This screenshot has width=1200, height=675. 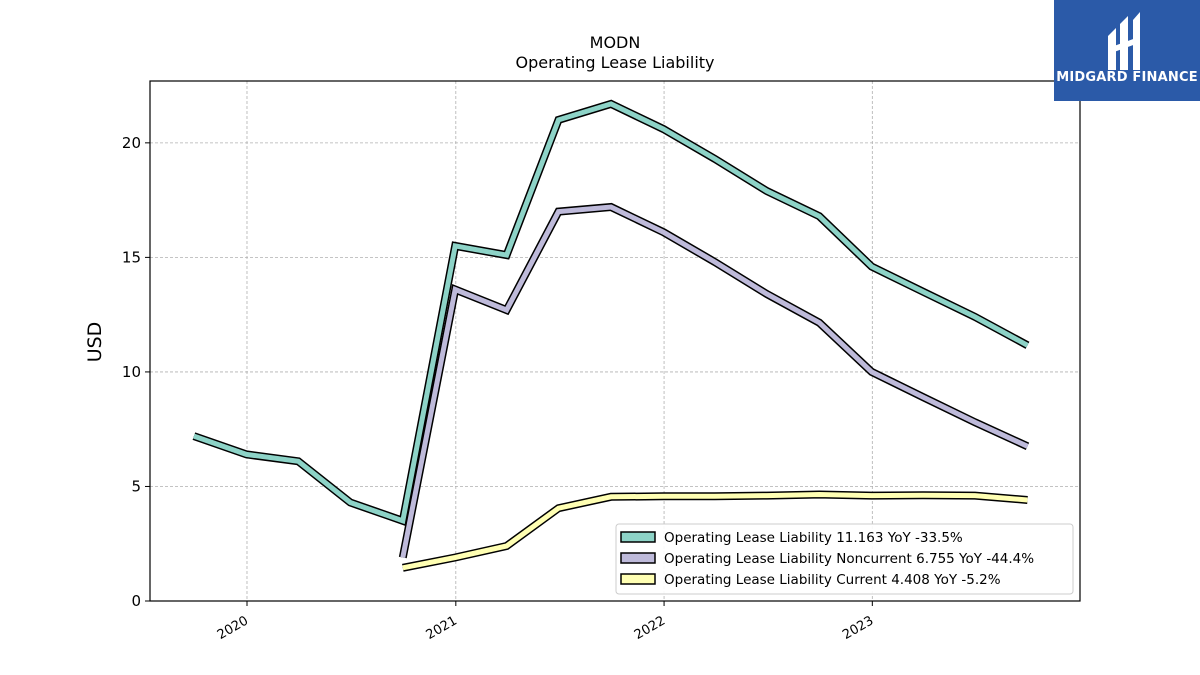 What do you see at coordinates (131, 372) in the screenshot?
I see `y-tick-label: 10` at bounding box center [131, 372].